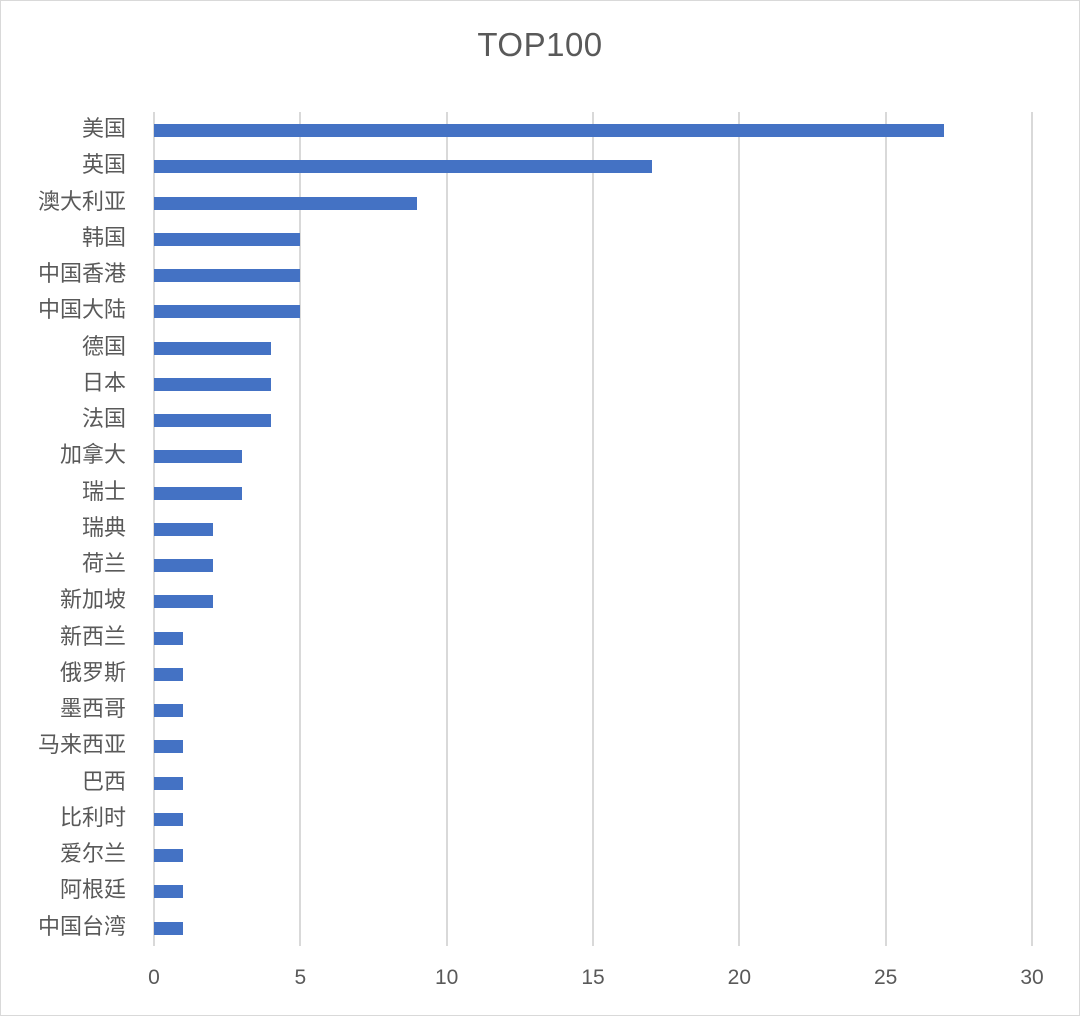  I want to click on y-category-label: 比利时, so click(92, 818).